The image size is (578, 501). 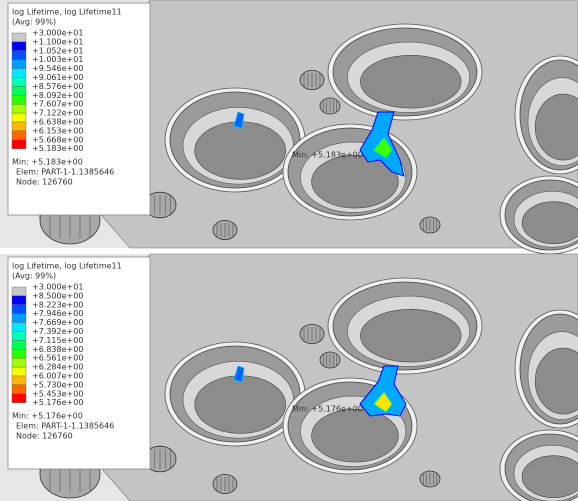 I want to click on legend-label: +7.122e+00, so click(x=57, y=113).